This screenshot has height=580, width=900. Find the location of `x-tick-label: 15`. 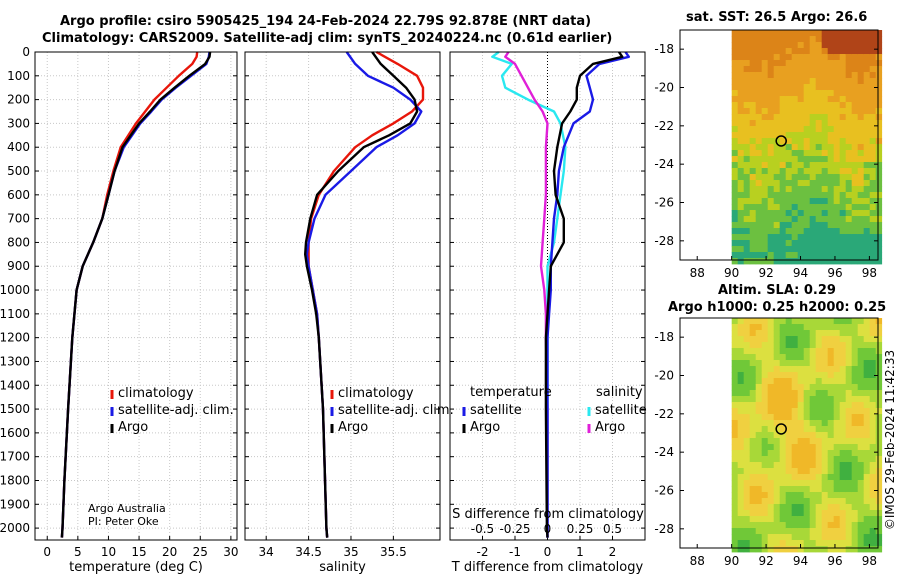

x-tick-label: 15 is located at coordinates (138, 552).